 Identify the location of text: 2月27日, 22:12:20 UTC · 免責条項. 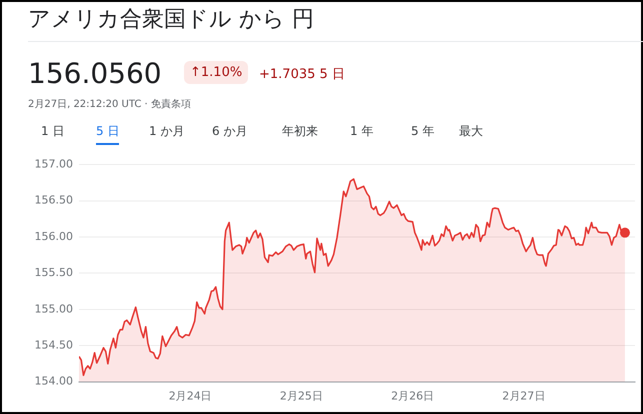
(109, 104).